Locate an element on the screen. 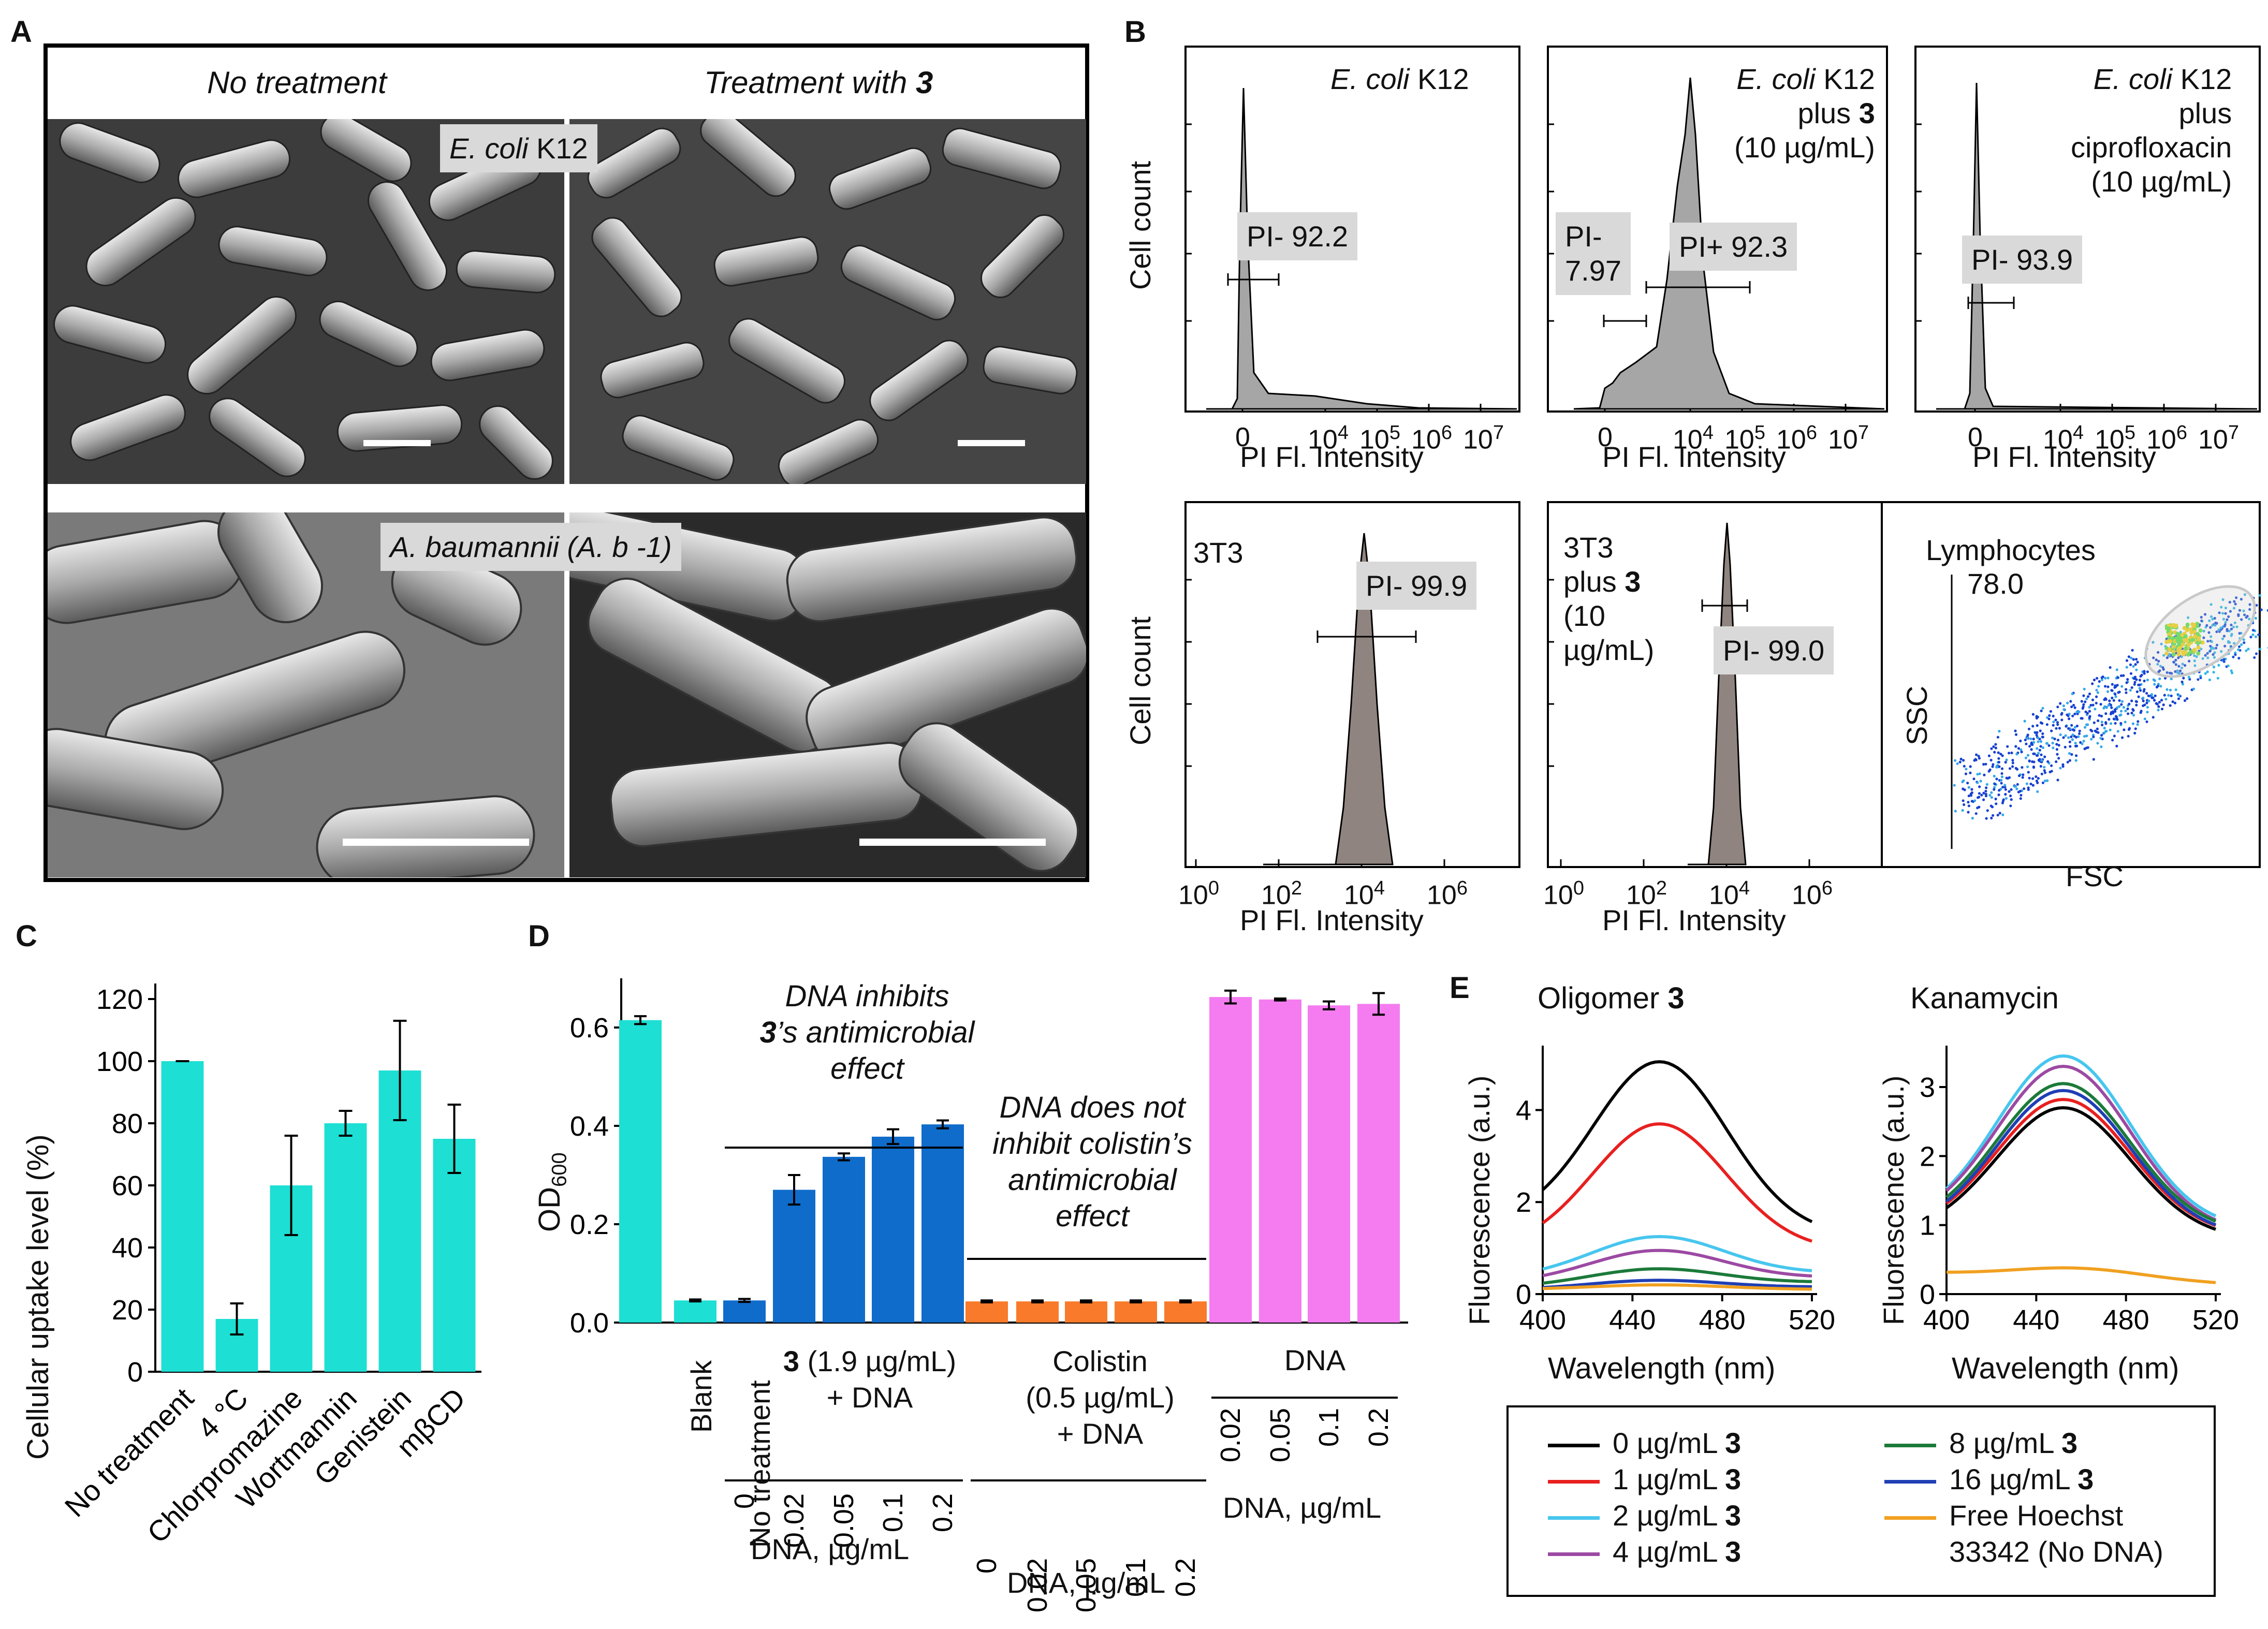  d-y-tick-label: 0.6 is located at coordinates (590, 1028).